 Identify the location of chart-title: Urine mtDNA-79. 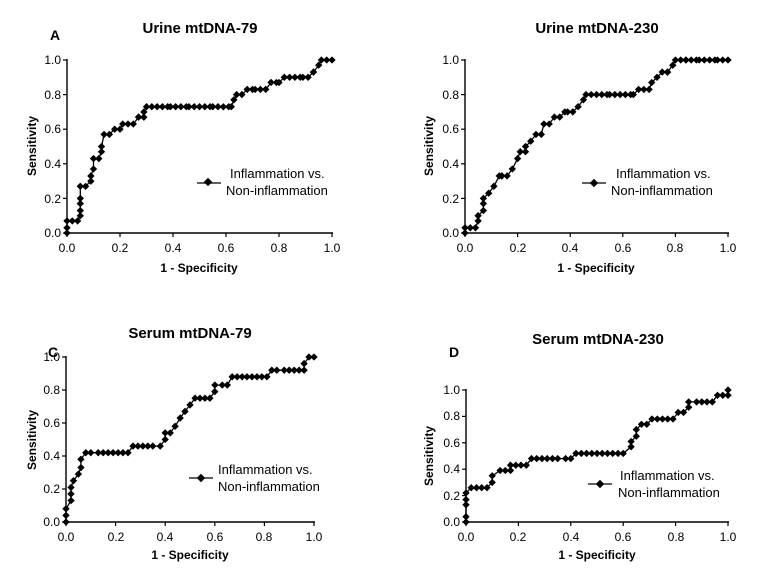
(199, 28).